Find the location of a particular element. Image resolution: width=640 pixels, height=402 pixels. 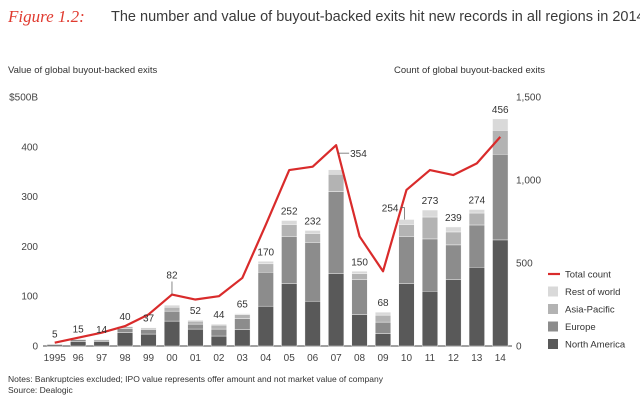

x-tick-label: 10 is located at coordinates (407, 358).